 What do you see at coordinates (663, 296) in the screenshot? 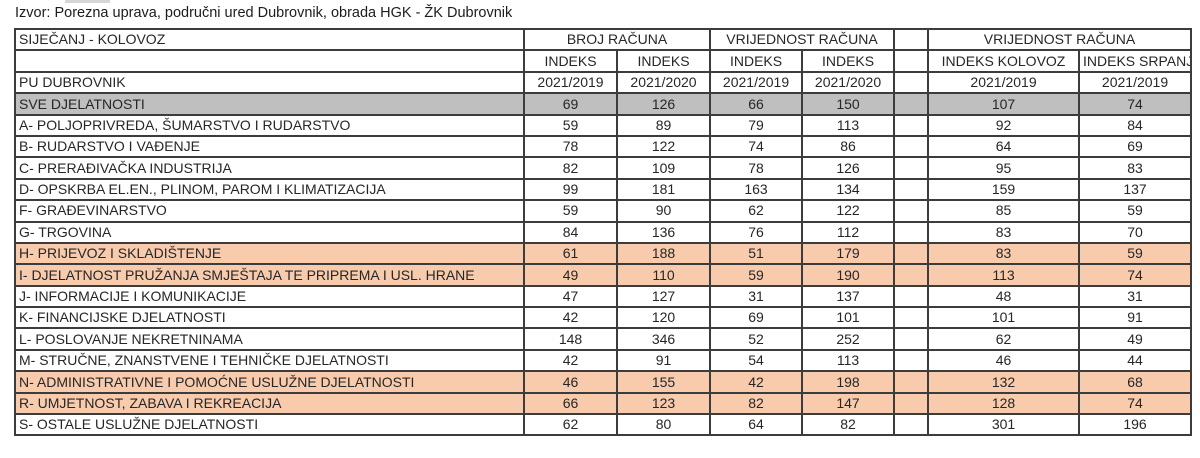
I see `value-cell: 127` at bounding box center [663, 296].